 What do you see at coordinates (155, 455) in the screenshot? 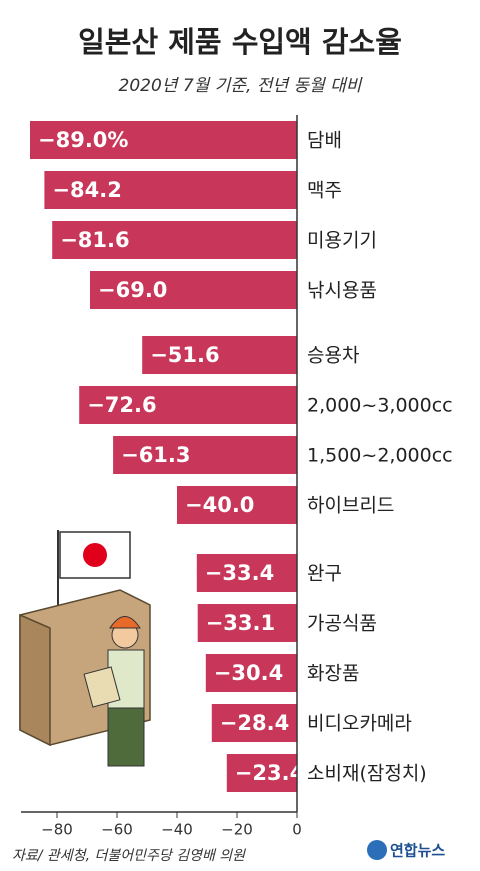
I see `value-label: −61.3` at bounding box center [155, 455].